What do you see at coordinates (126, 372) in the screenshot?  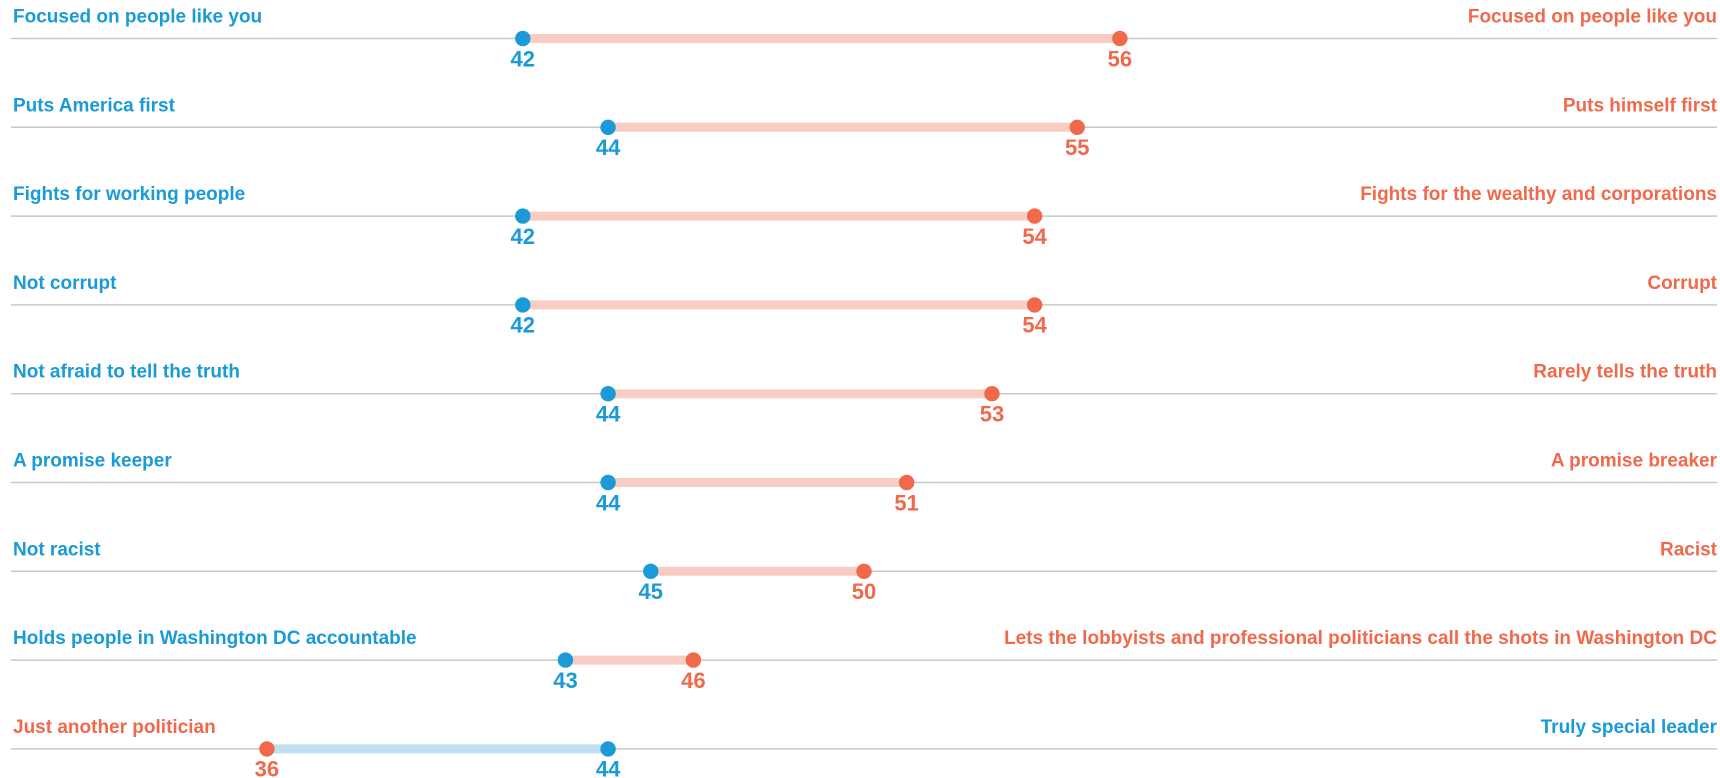 I see `left-label: Not afraid to tell the truth` at bounding box center [126, 372].